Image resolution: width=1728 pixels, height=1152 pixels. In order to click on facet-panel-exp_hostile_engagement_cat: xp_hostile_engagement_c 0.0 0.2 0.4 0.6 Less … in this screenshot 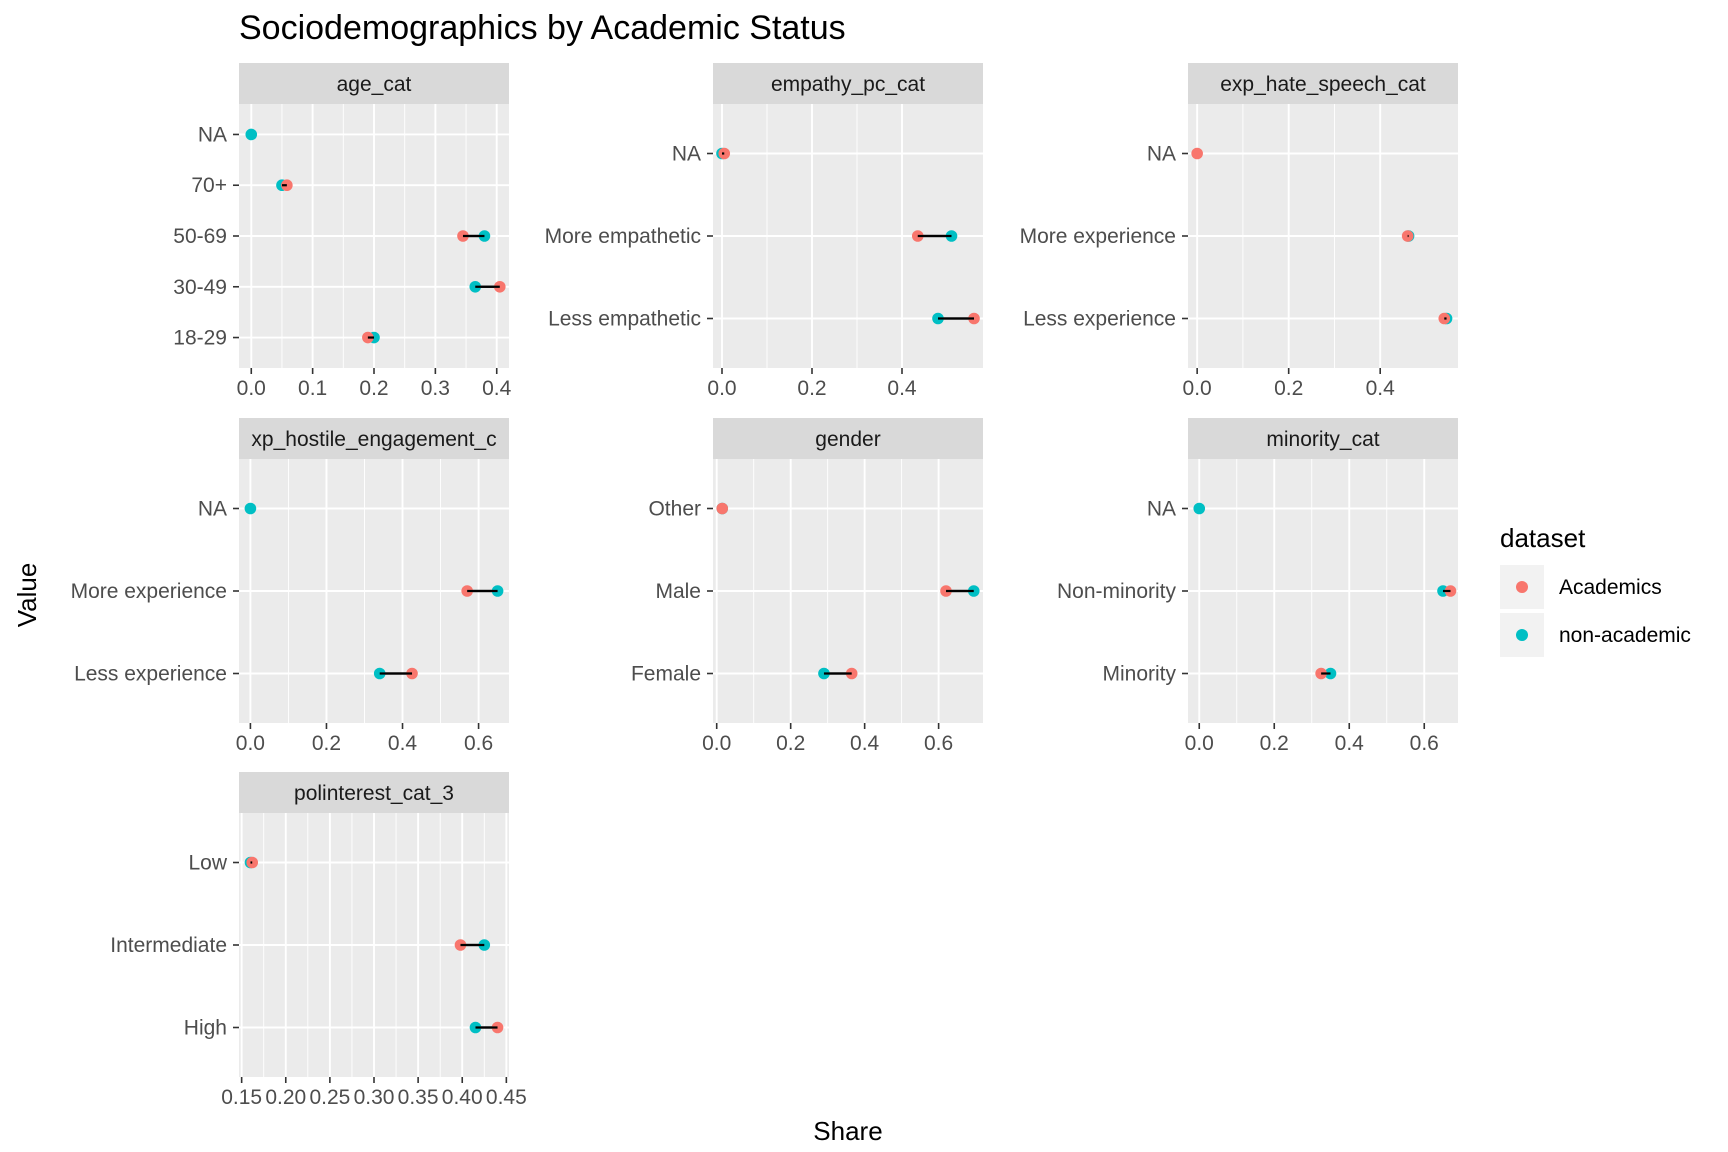, I will do `click(290, 586)`.